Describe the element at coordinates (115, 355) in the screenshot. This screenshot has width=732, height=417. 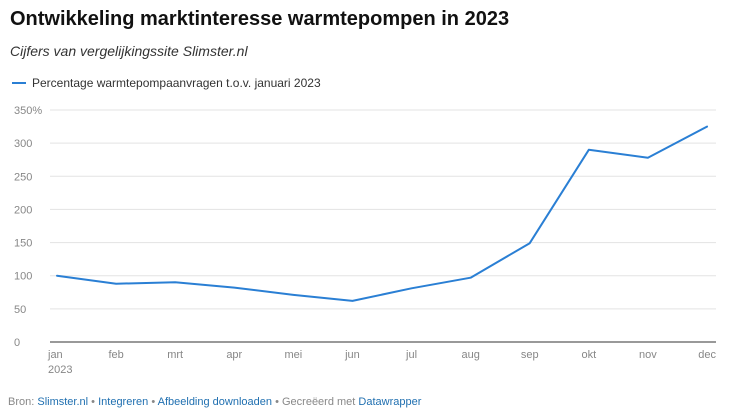
I see `x-tick-label: feb` at that location.